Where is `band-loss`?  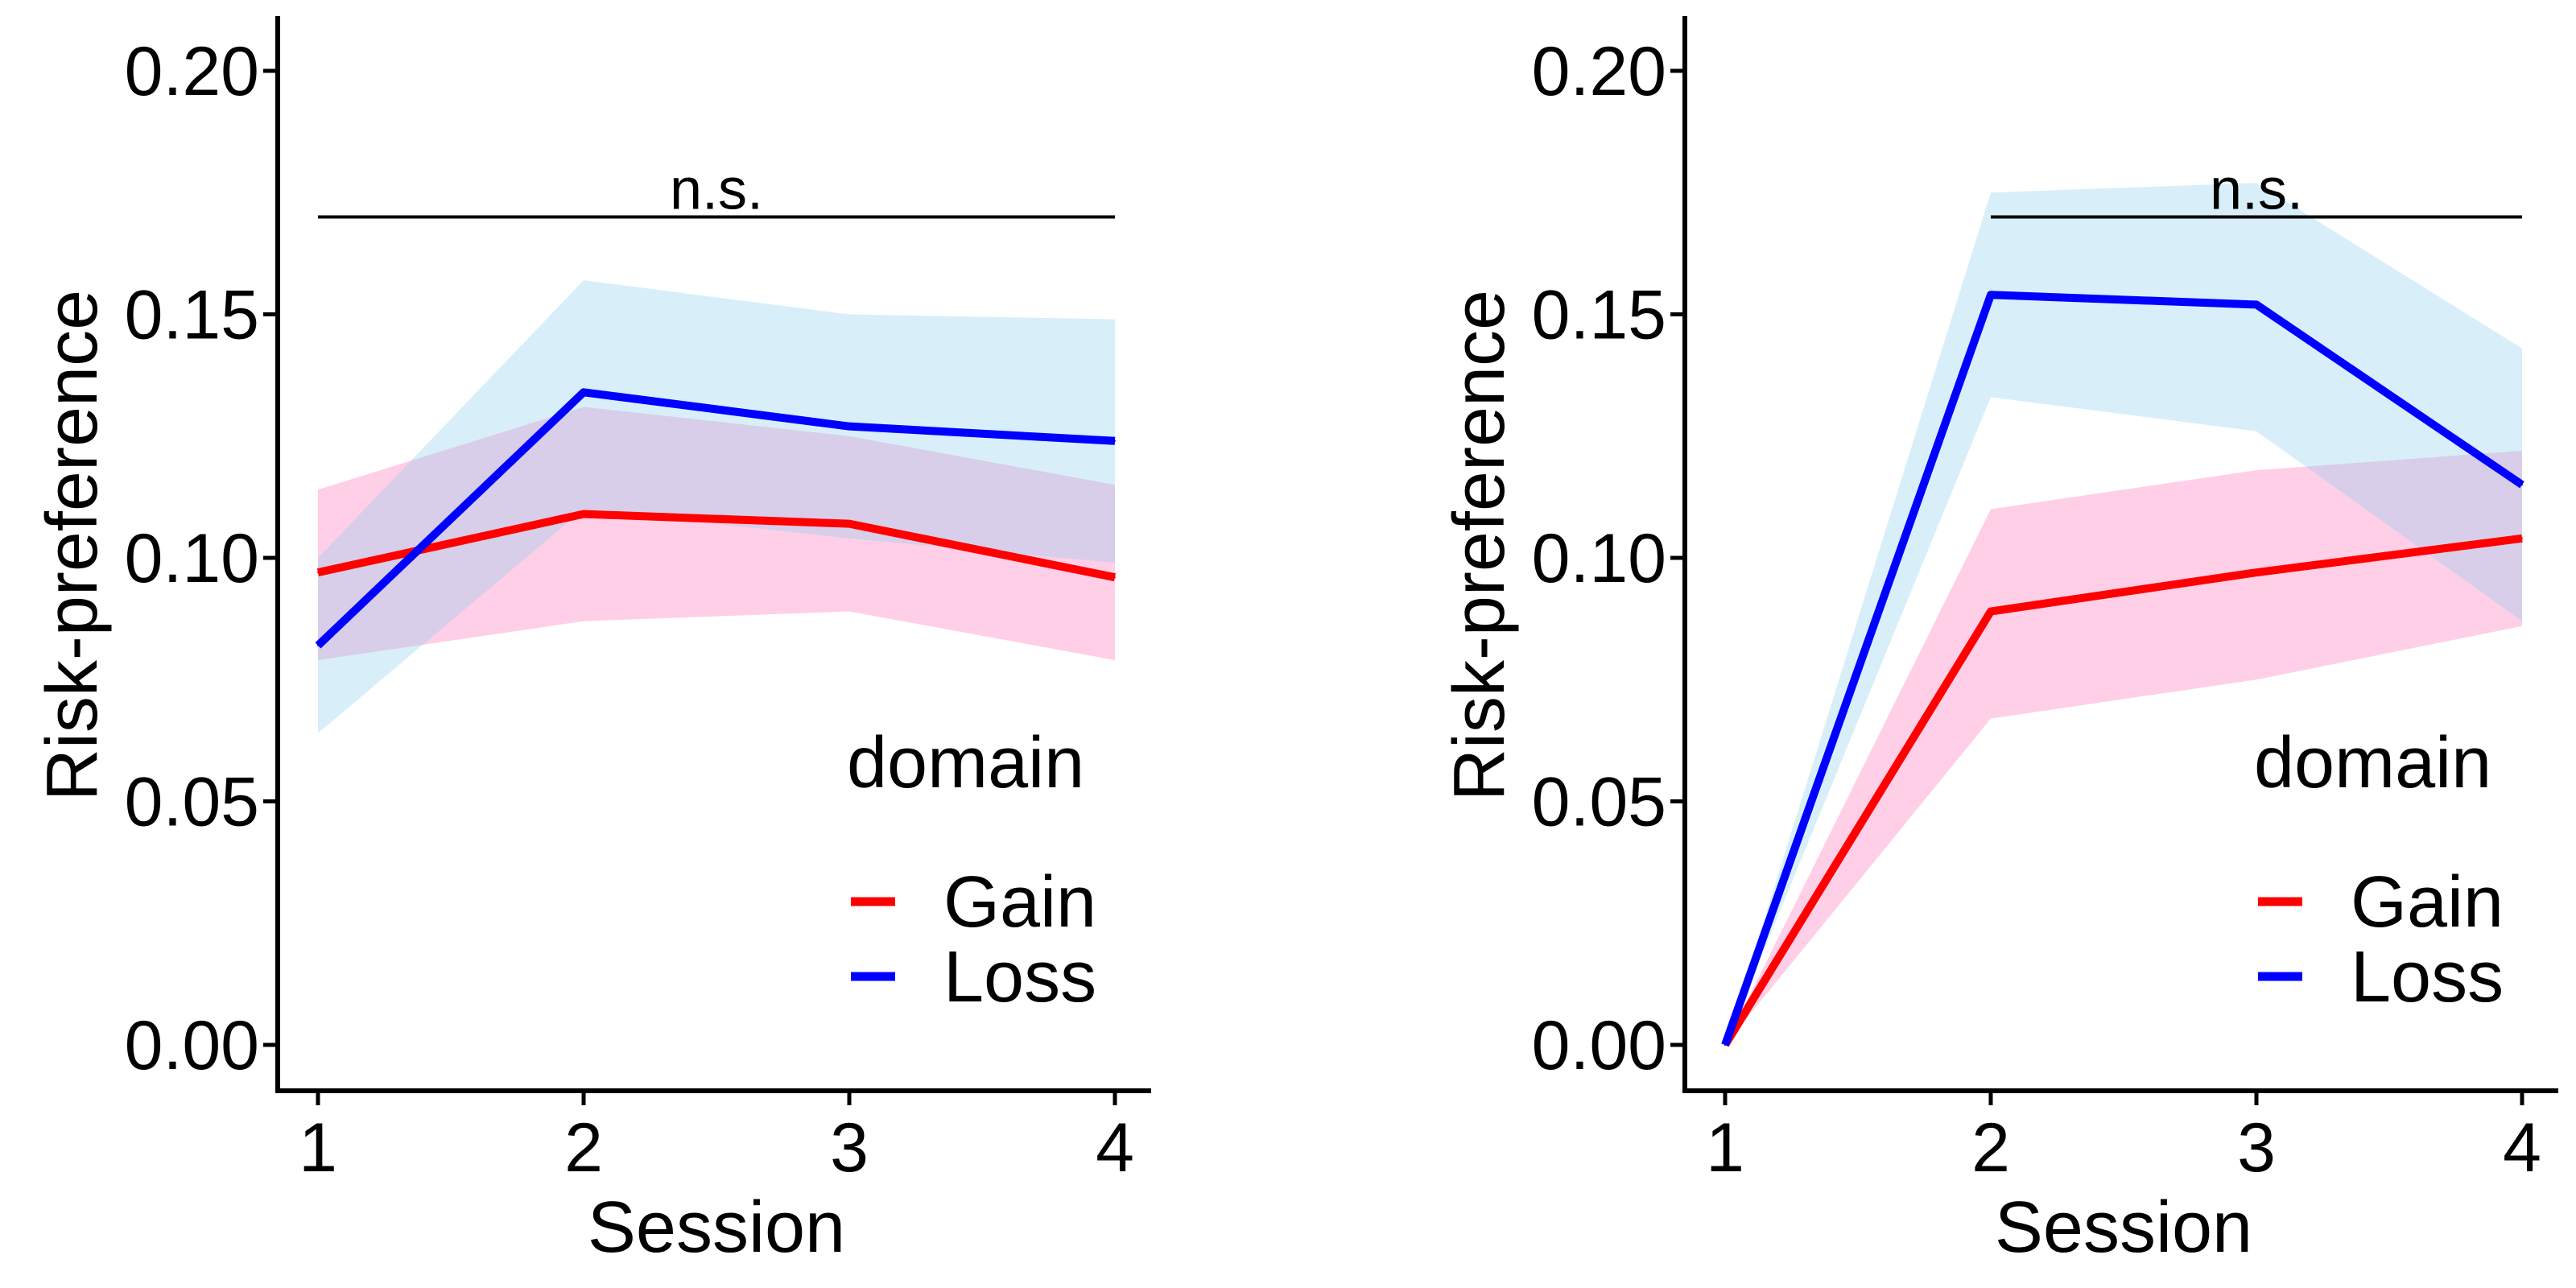 band-loss is located at coordinates (716, 506).